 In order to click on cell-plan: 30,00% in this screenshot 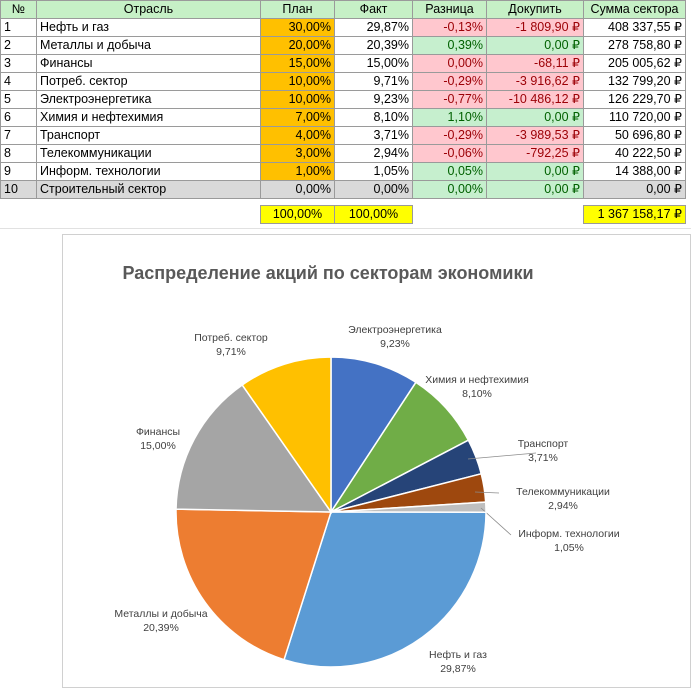, I will do `click(297, 27)`.